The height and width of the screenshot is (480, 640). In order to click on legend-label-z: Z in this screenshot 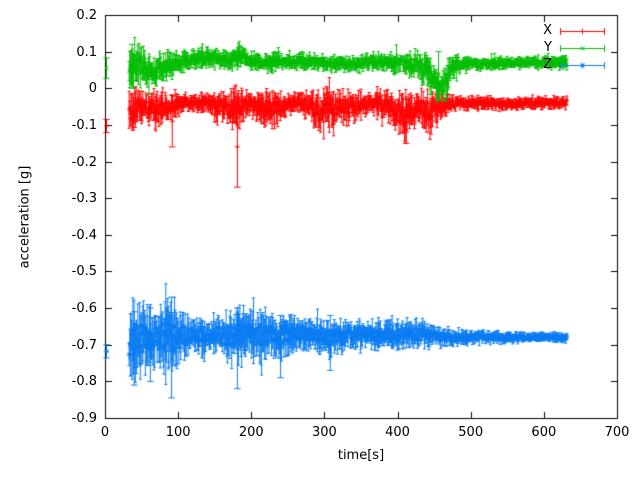, I will do `click(547, 64)`.